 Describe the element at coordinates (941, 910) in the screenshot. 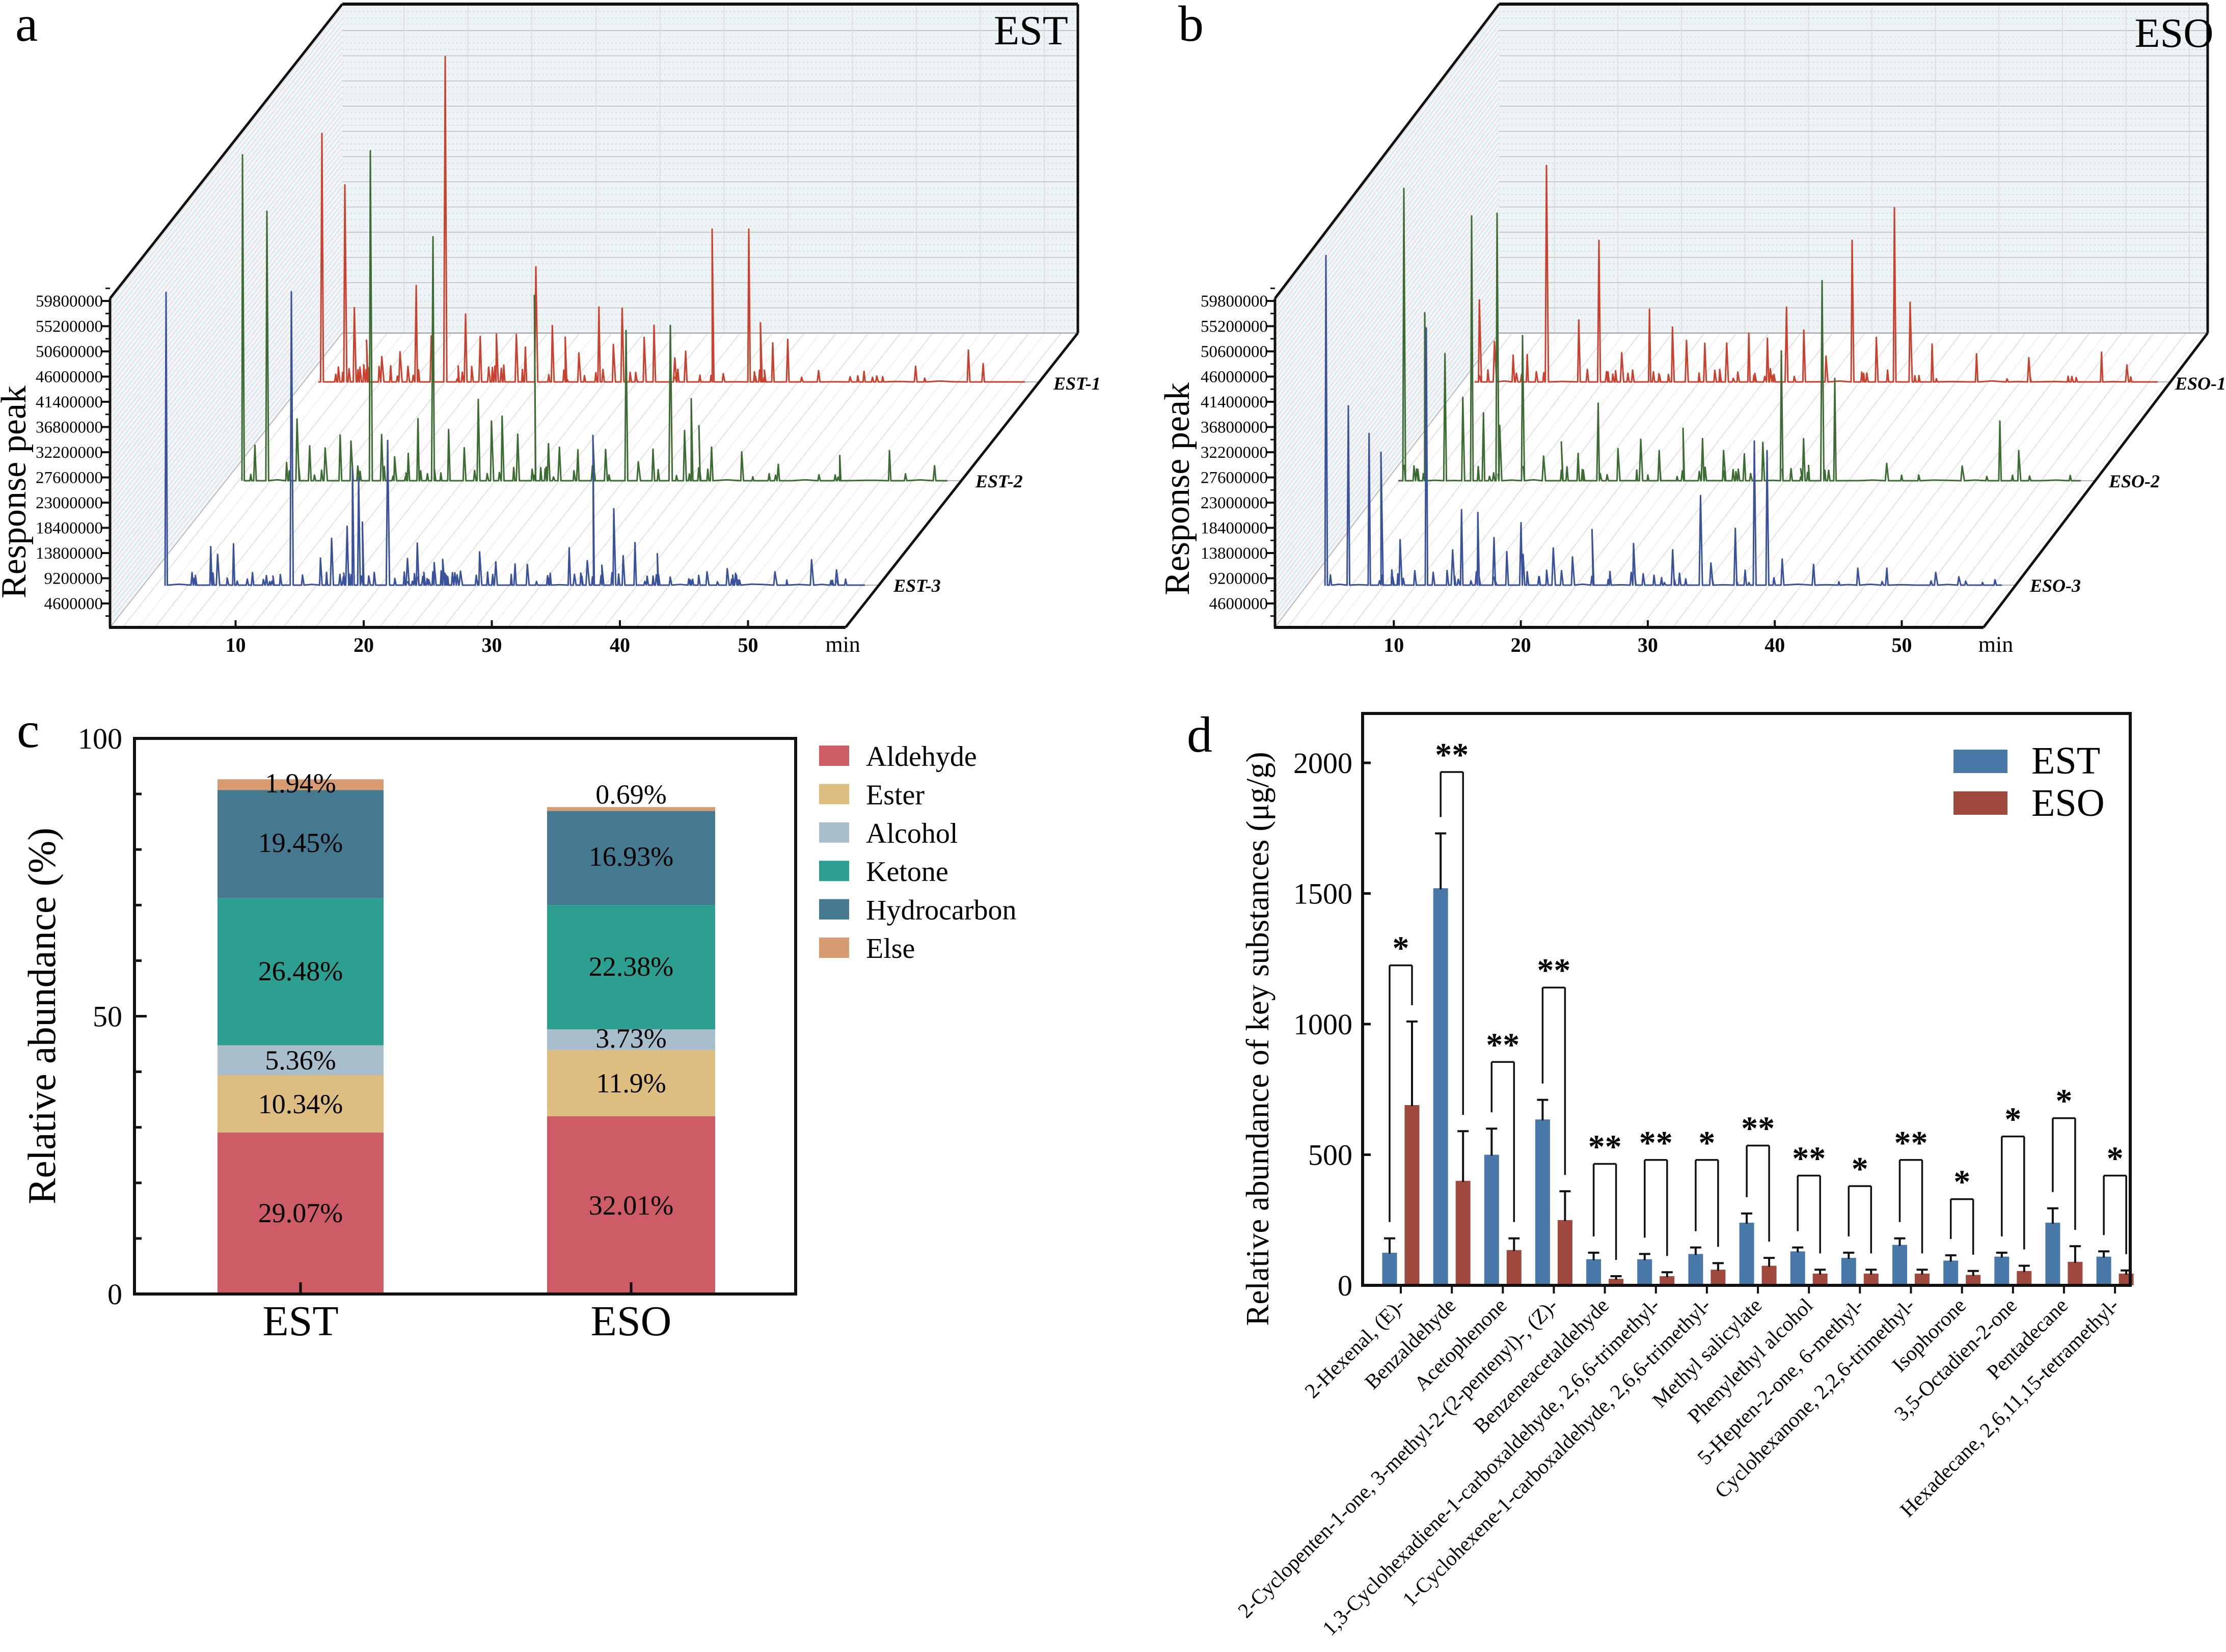

I see `svg-text: Hydrocarbon` at that location.